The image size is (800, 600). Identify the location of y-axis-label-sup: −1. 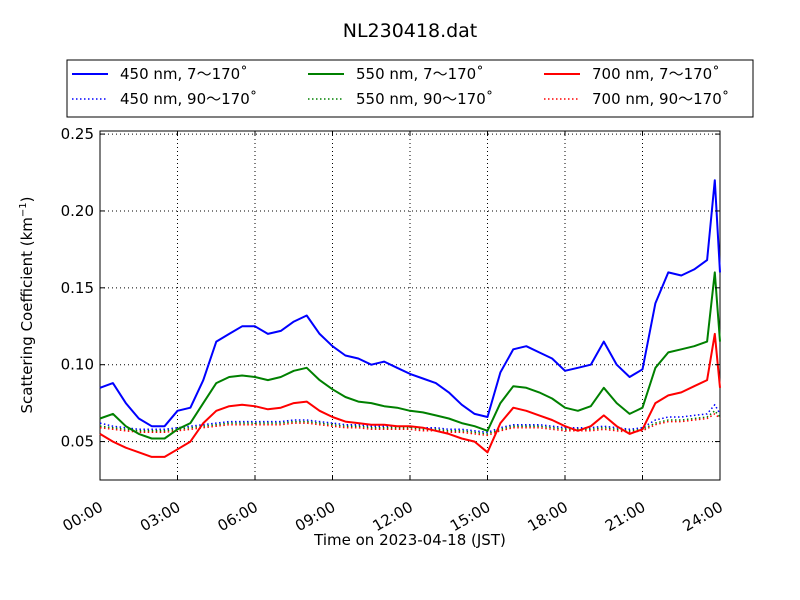
(23, 209).